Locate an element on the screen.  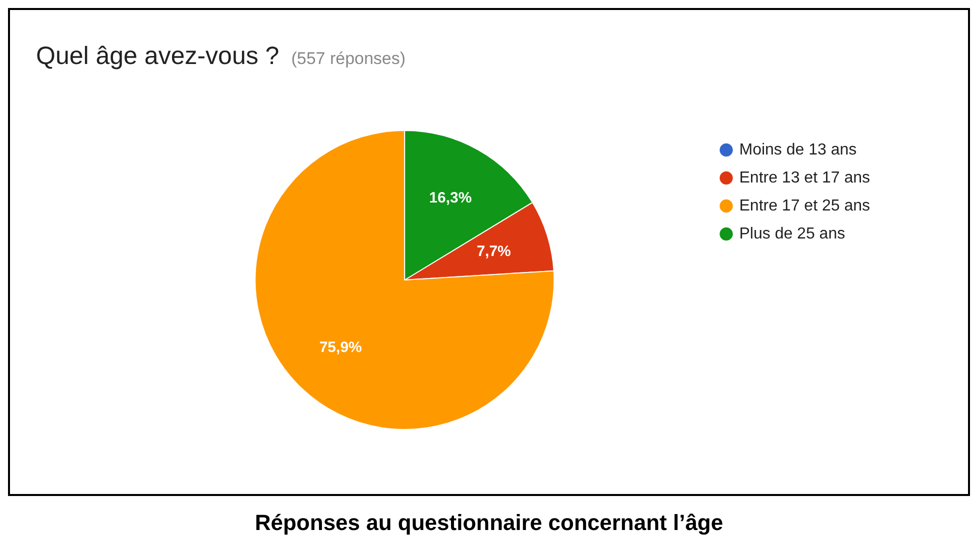
data-label: 16,3% is located at coordinates (450, 198).